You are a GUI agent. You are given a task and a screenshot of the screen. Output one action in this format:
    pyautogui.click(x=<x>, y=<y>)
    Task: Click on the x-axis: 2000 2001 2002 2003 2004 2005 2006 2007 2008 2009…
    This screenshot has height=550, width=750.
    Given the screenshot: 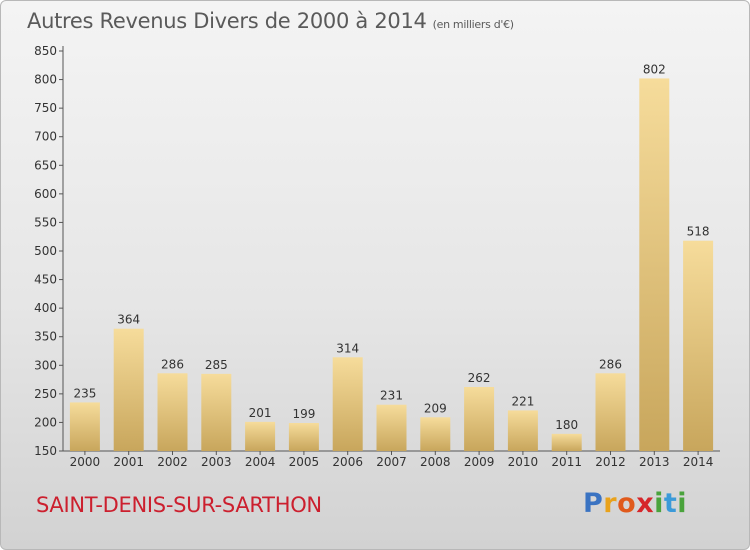 What is the action you would take?
    pyautogui.click(x=391, y=459)
    